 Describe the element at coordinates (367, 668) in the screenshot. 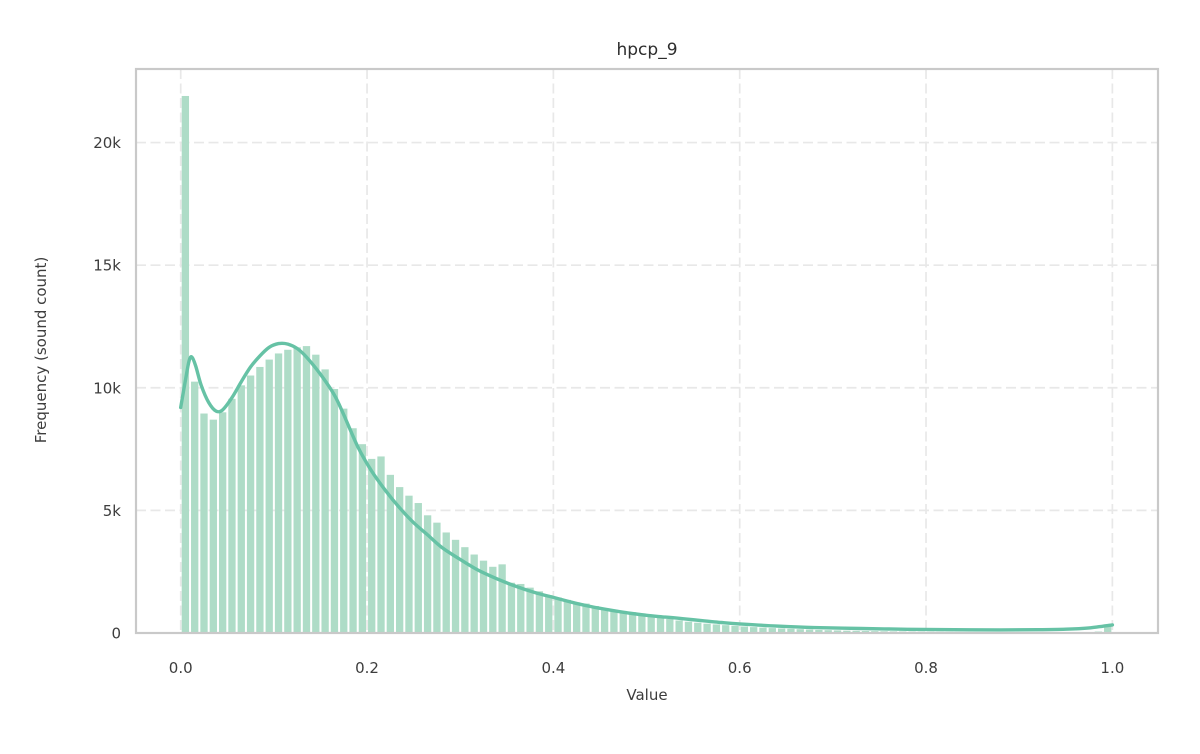

I see `x-tick-label: 0.2` at that location.